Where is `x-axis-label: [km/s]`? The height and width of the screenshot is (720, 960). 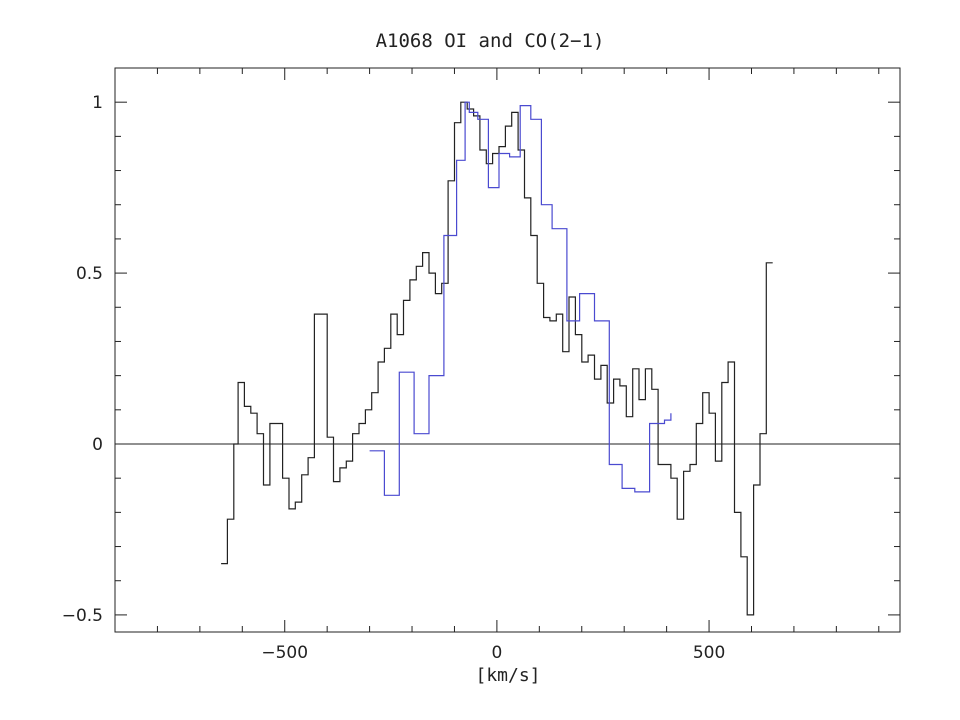 x-axis-label: [km/s] is located at coordinates (507, 675).